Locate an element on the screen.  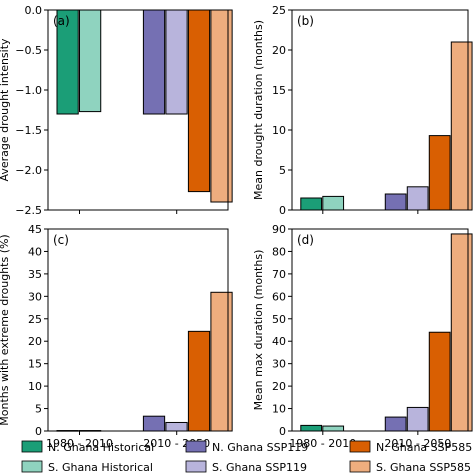
legend-label: S. Ghana SSP119 is located at coordinates (259, 467).